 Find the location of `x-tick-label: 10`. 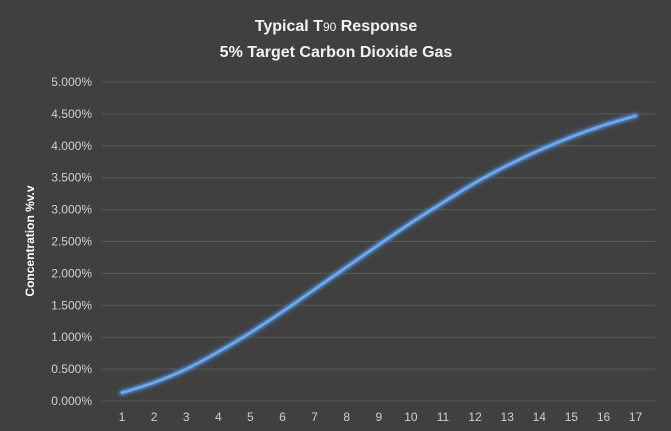

x-tick-label: 10 is located at coordinates (411, 417).